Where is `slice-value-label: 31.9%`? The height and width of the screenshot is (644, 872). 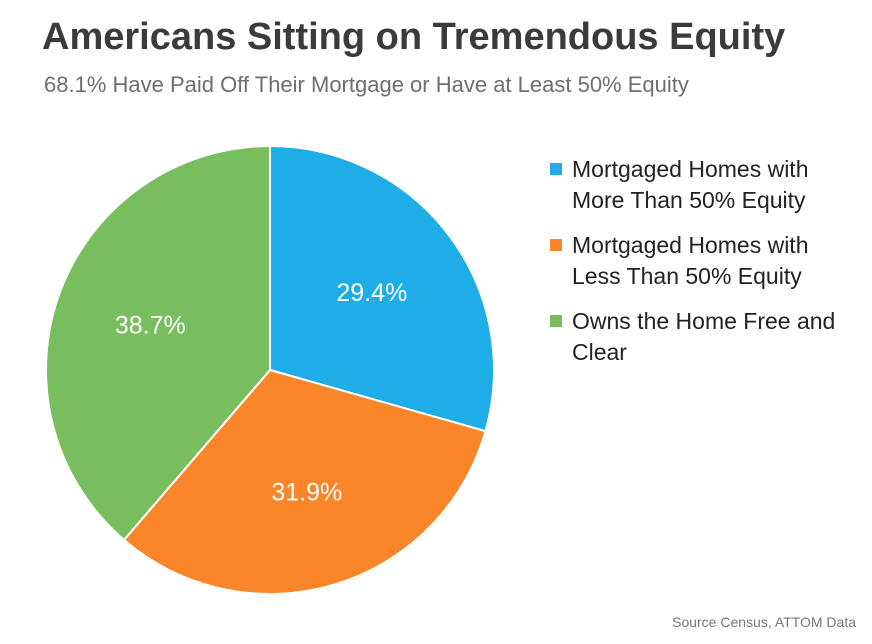
slice-value-label: 31.9% is located at coordinates (306, 492).